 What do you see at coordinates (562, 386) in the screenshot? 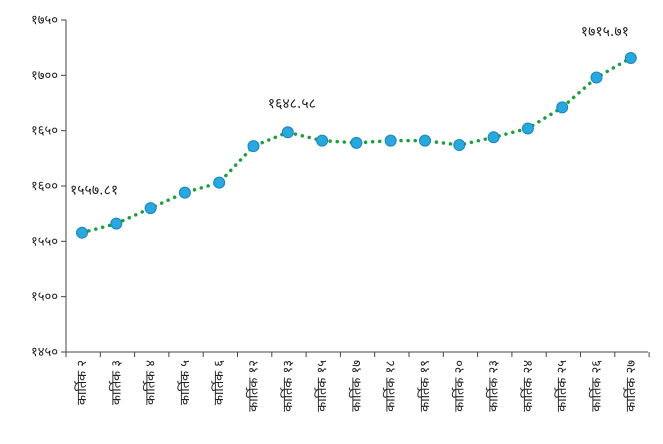
I see `x-category-label: कार्तिक २५` at bounding box center [562, 386].